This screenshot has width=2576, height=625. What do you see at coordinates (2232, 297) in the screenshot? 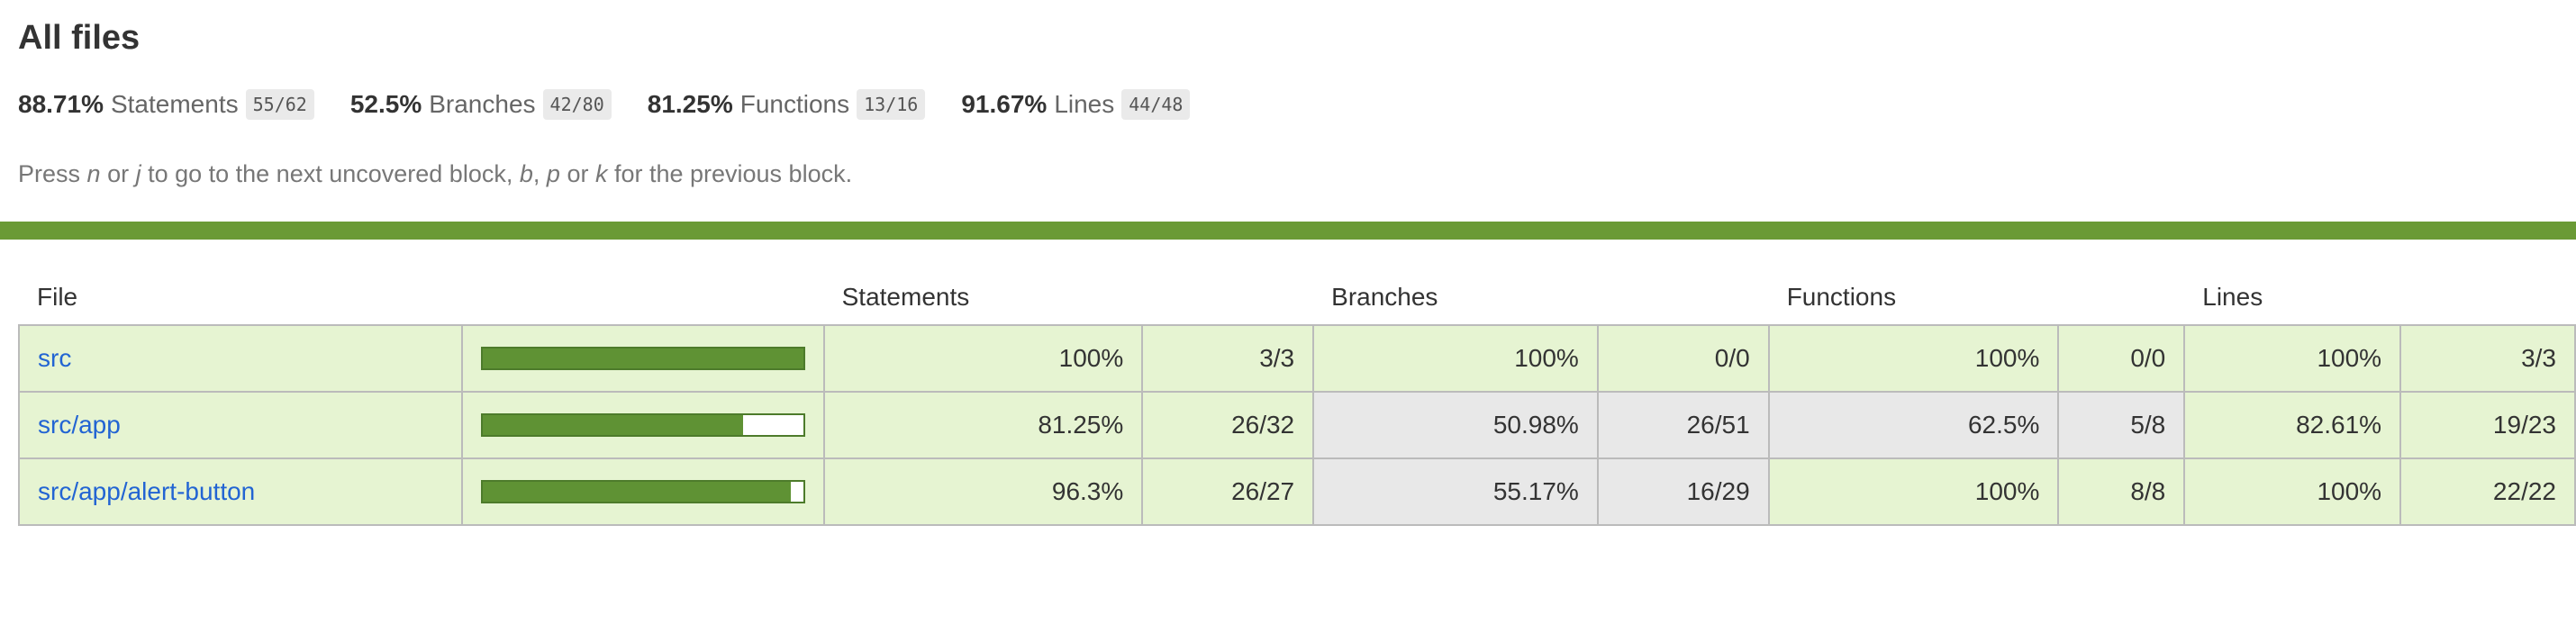
I see `header-lines: Lines` at bounding box center [2232, 297].